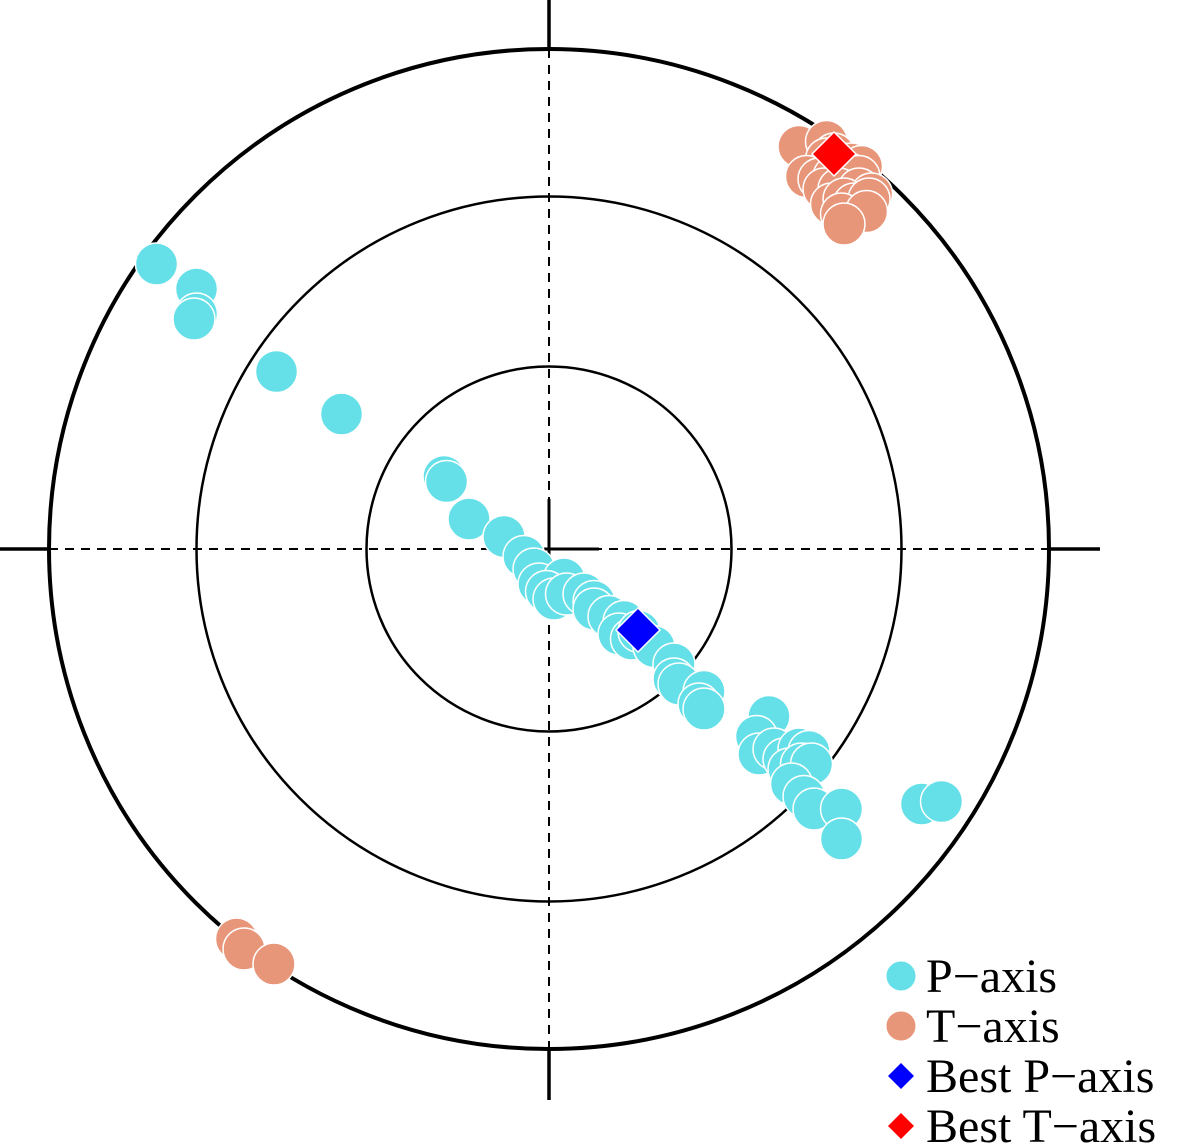  What do you see at coordinates (1040, 1076) in the screenshot?
I see `legend-best-p-axis-label: Best P−axis` at bounding box center [1040, 1076].